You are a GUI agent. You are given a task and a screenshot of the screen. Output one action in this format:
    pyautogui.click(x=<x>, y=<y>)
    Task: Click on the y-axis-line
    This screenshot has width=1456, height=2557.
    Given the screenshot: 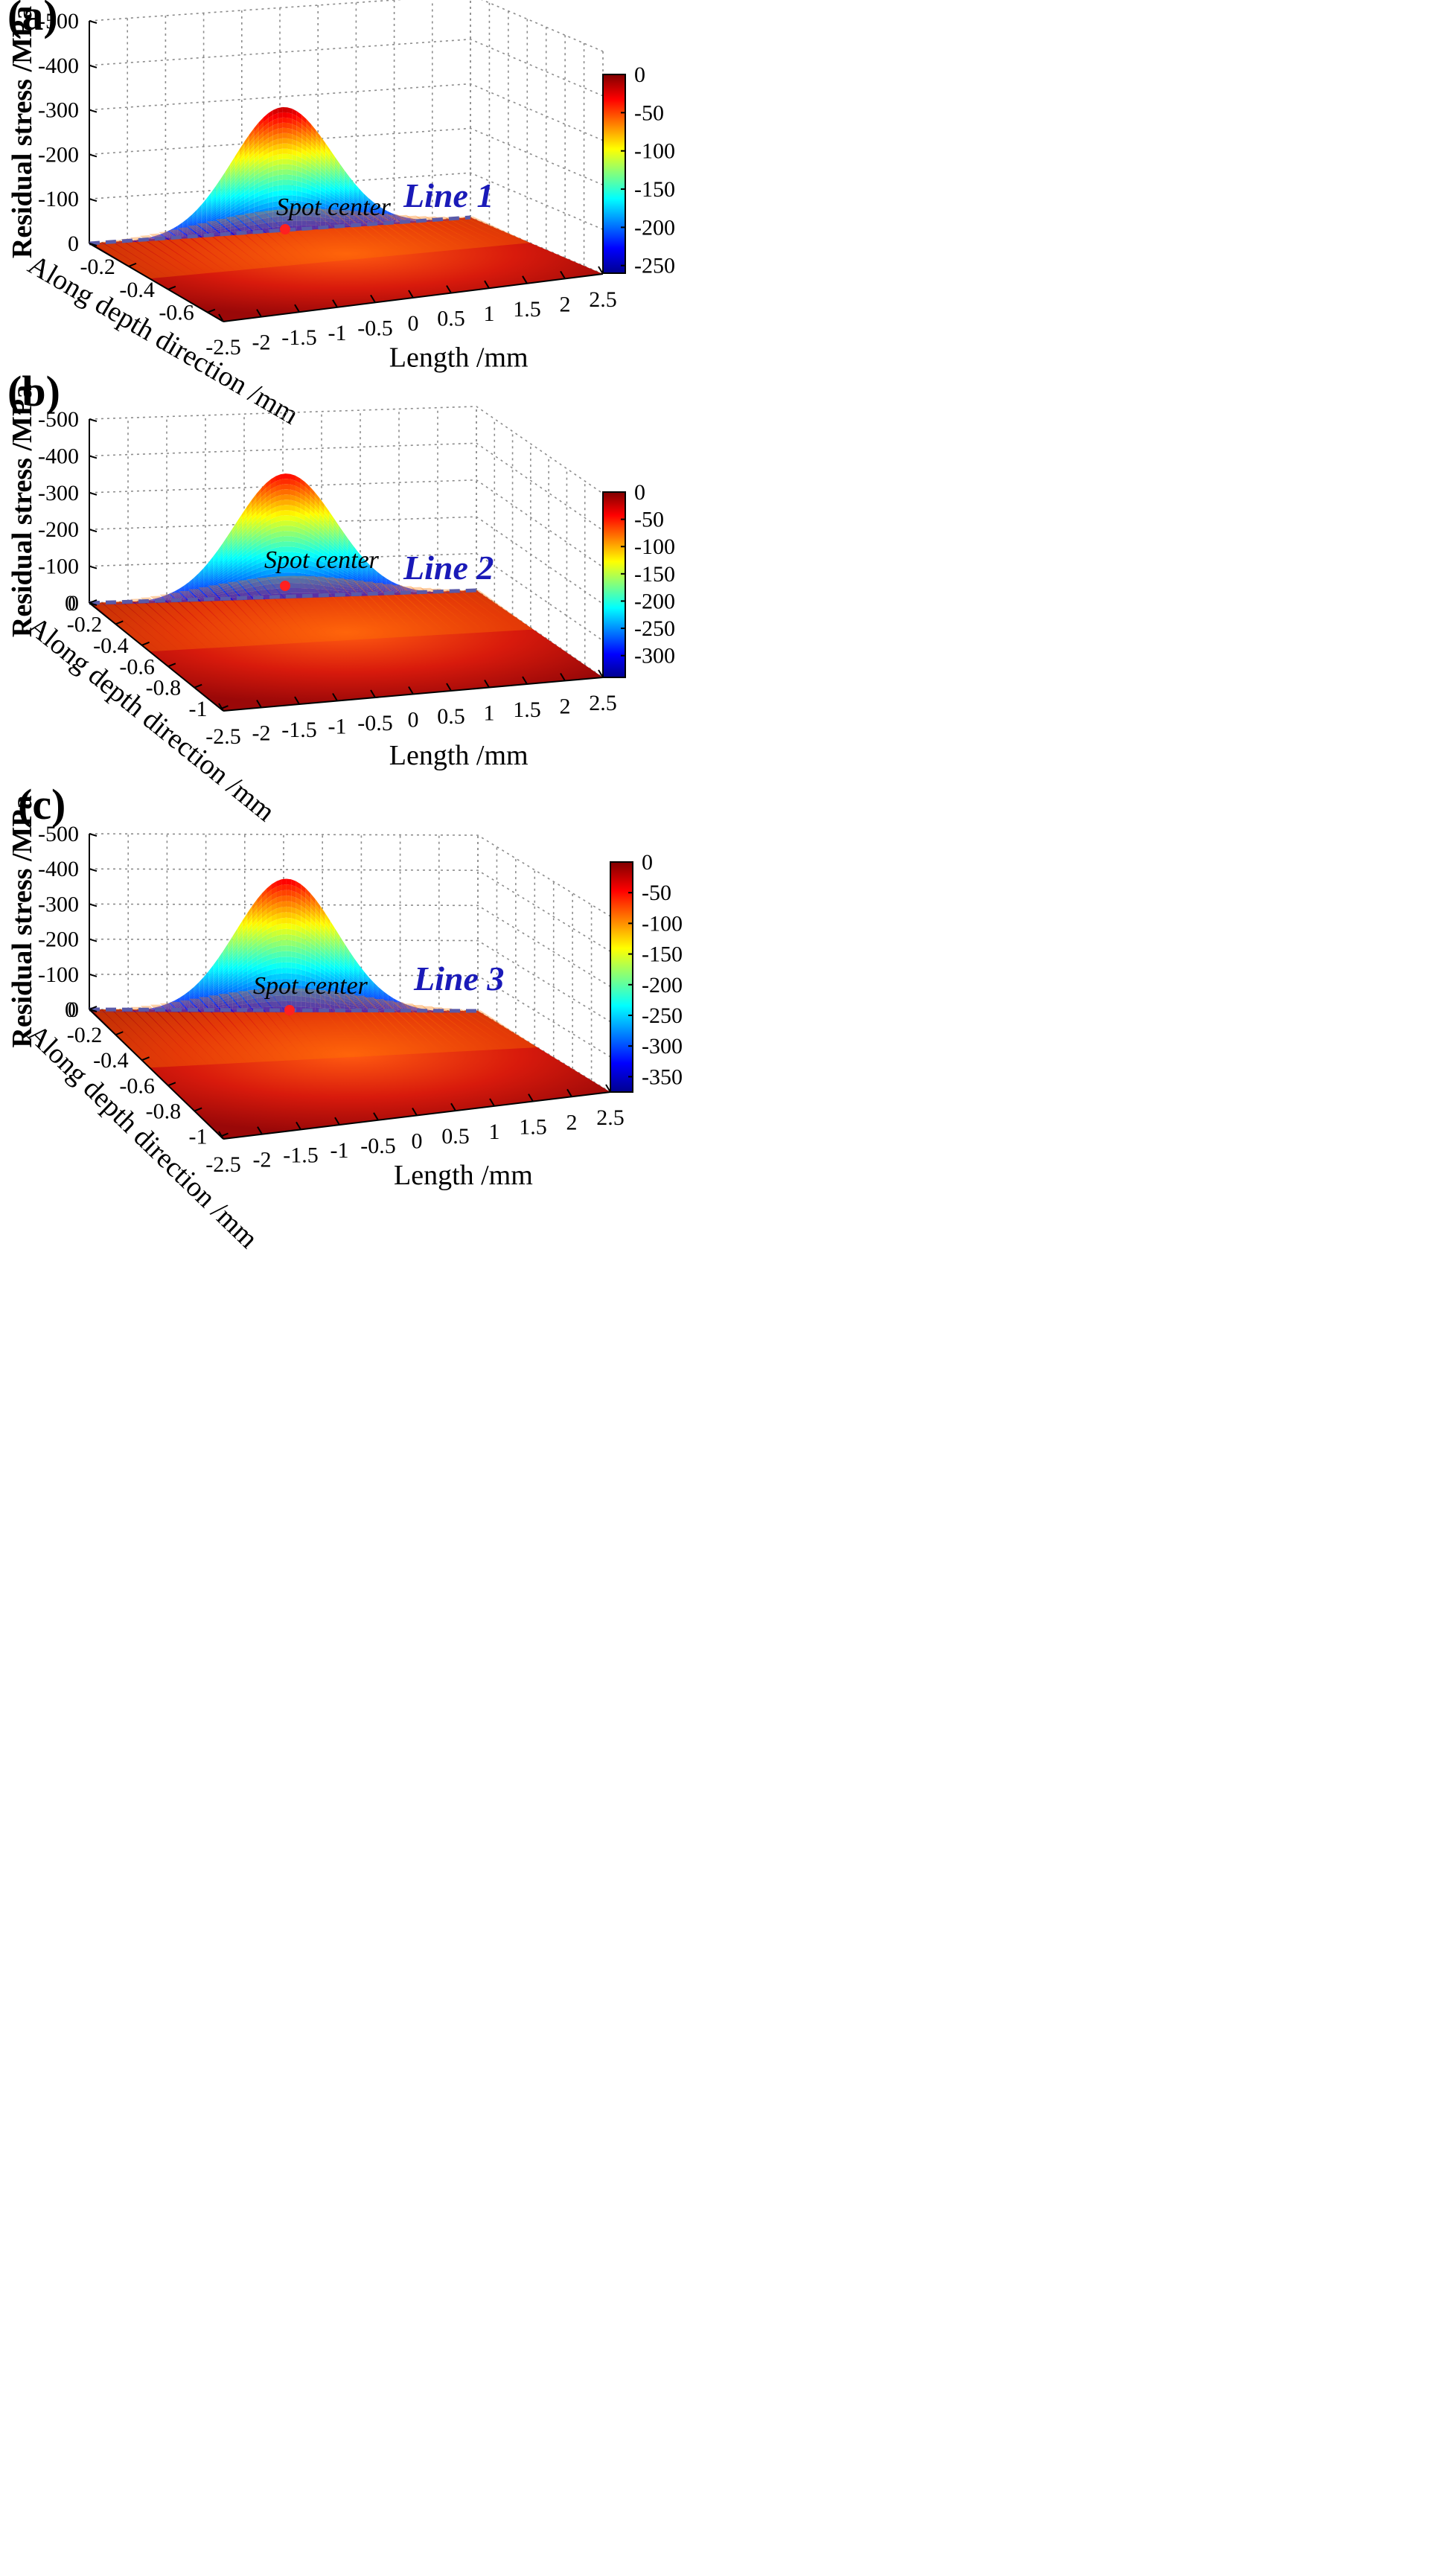 What is the action you would take?
    pyautogui.click(x=156, y=282)
    